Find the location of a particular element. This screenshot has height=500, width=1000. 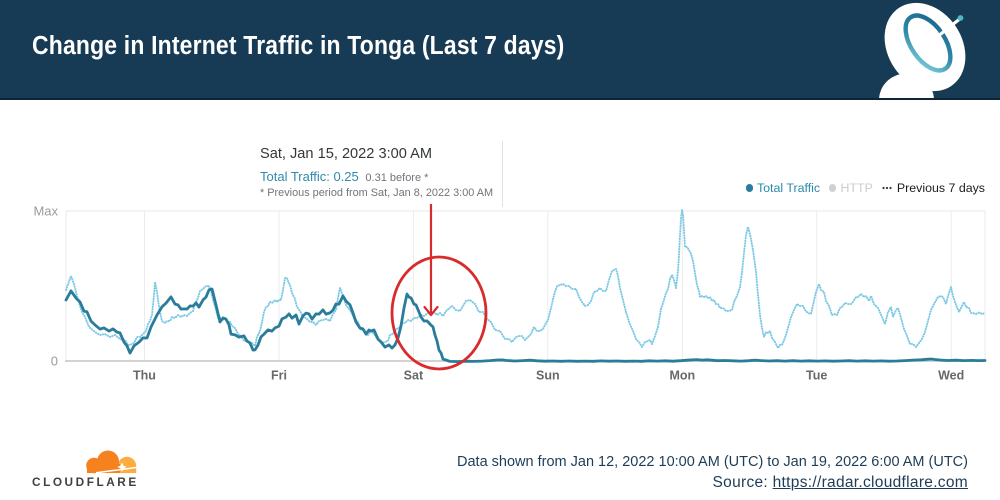

svg-text: Wed is located at coordinates (951, 376).